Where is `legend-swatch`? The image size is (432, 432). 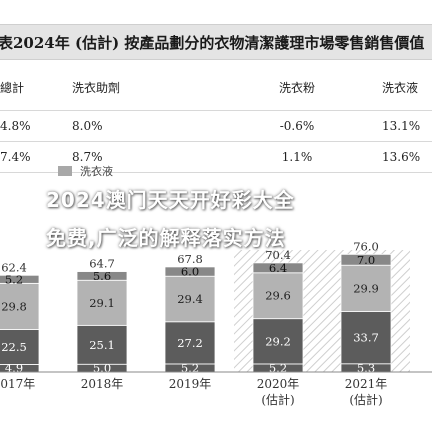 legend-swatch is located at coordinates (65, 171).